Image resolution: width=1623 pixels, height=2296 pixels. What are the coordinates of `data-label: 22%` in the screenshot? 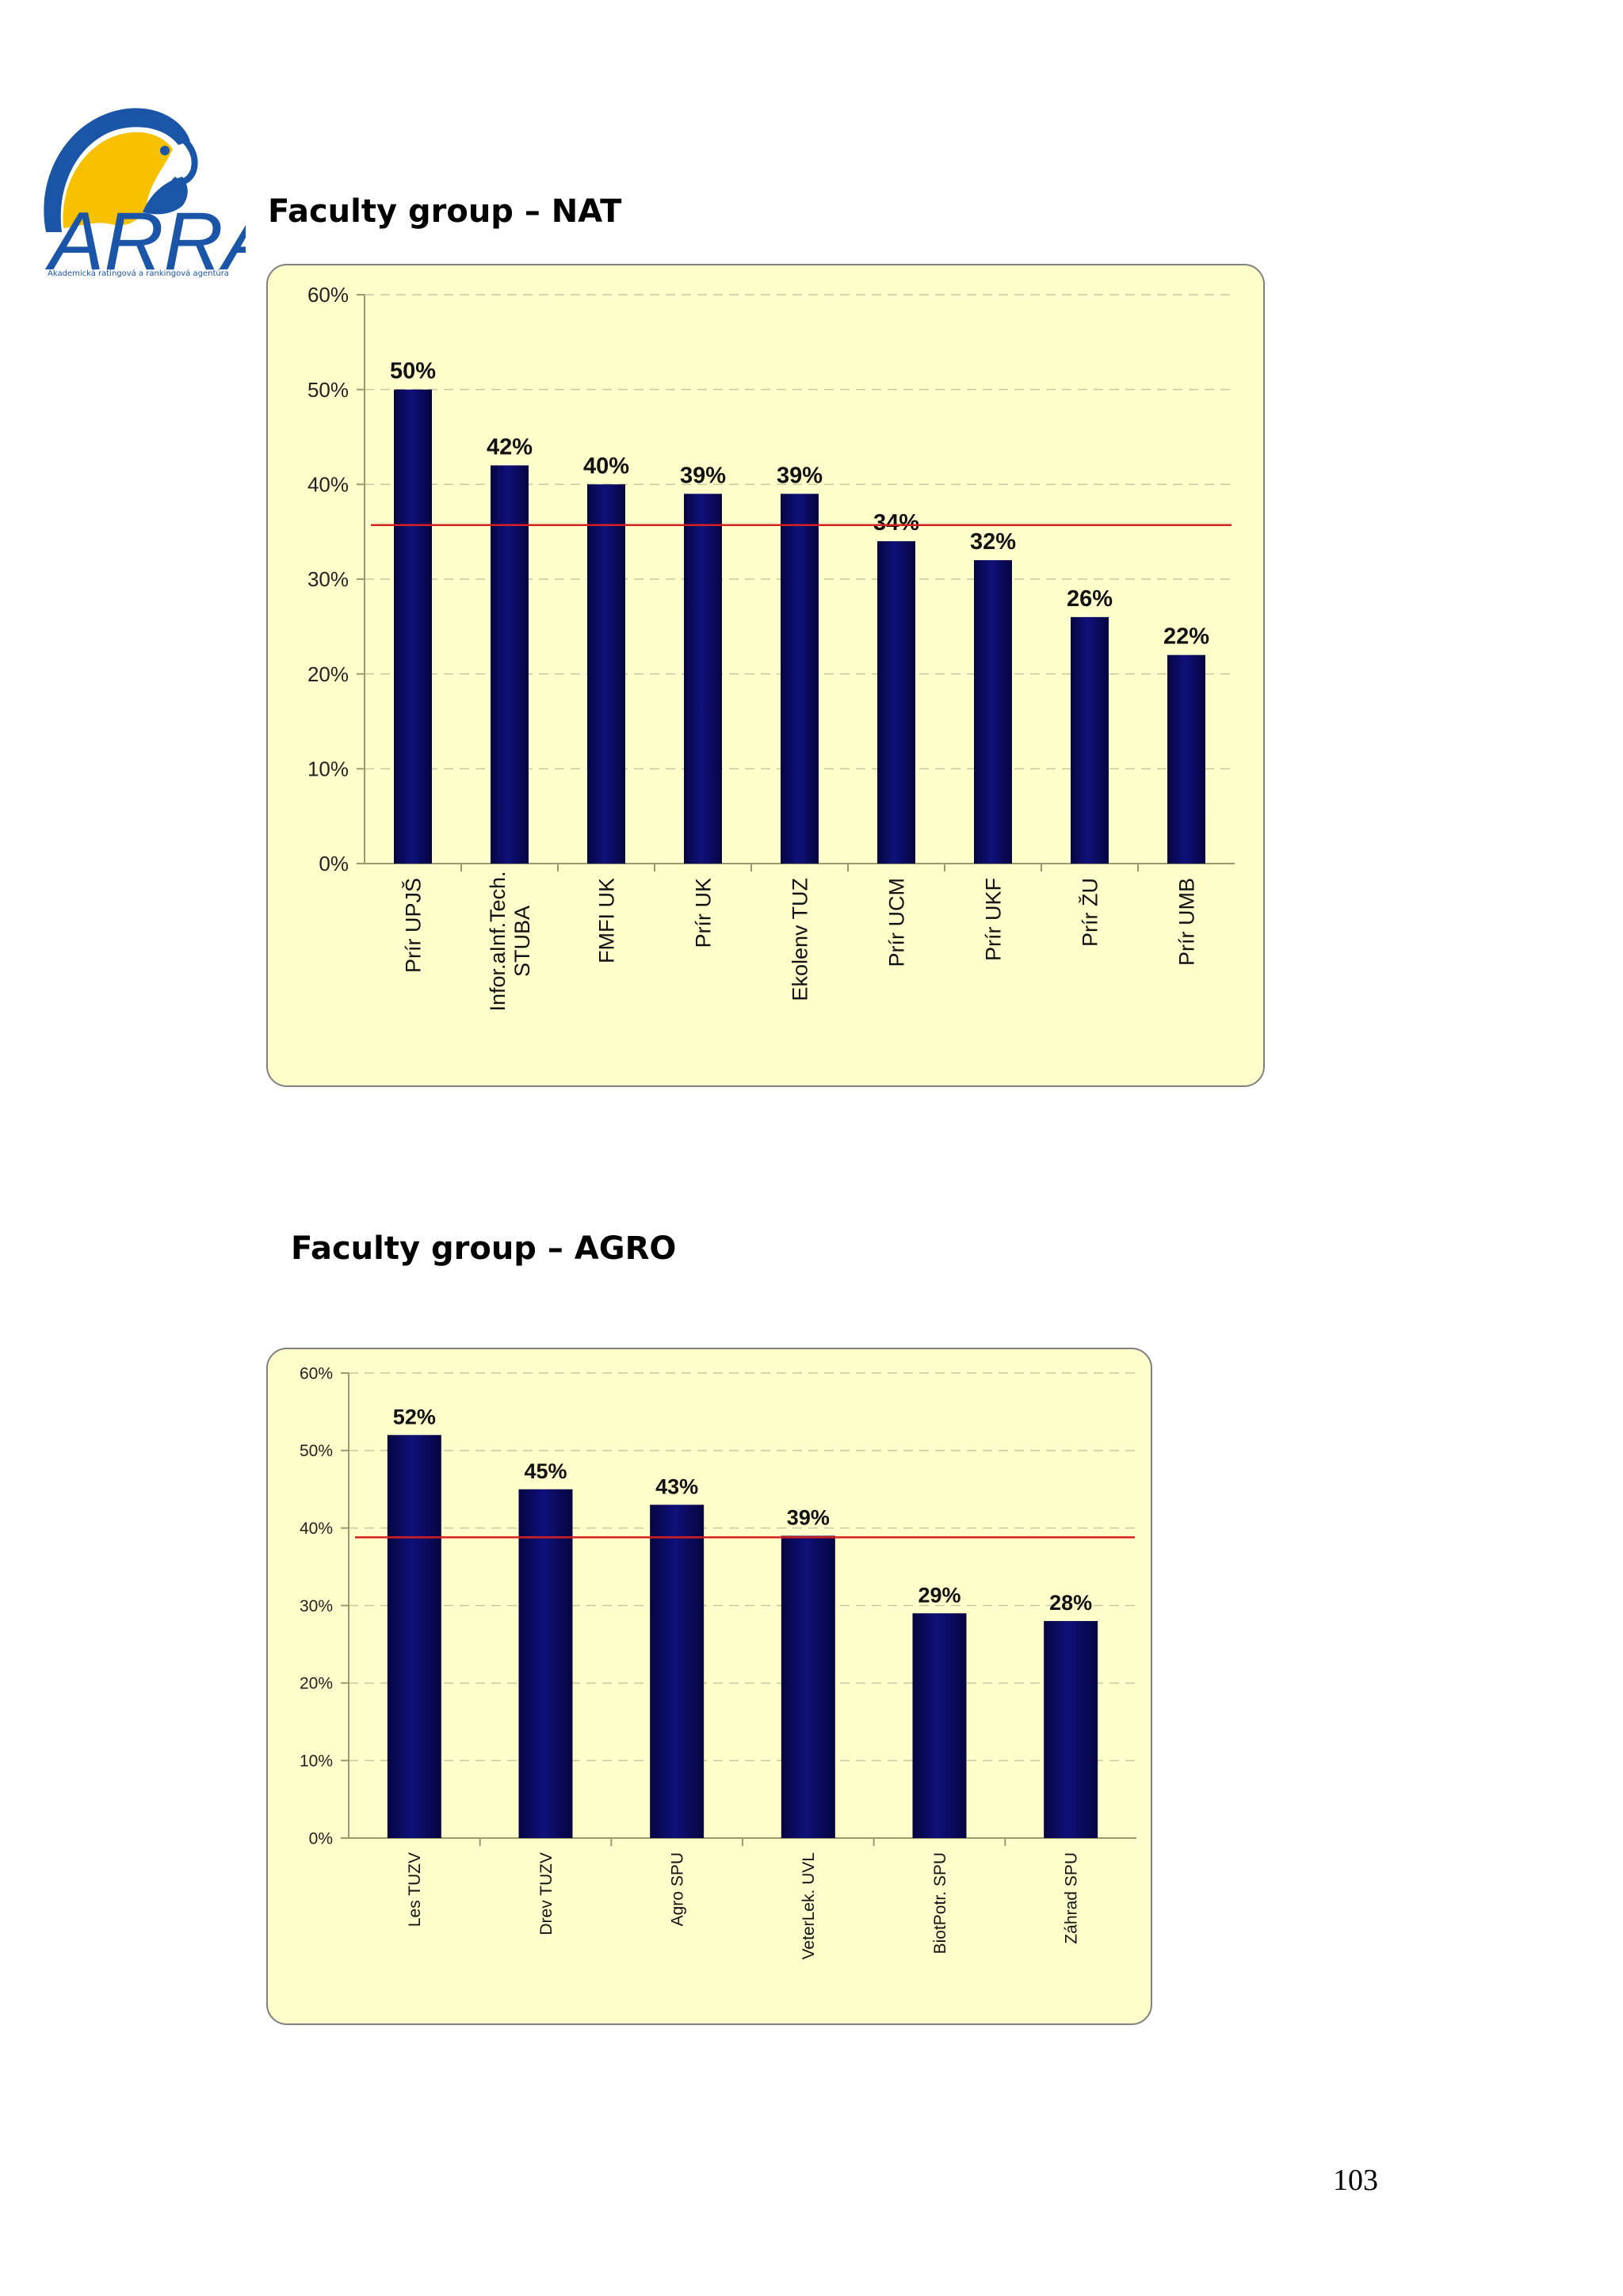 It's located at (1186, 637).